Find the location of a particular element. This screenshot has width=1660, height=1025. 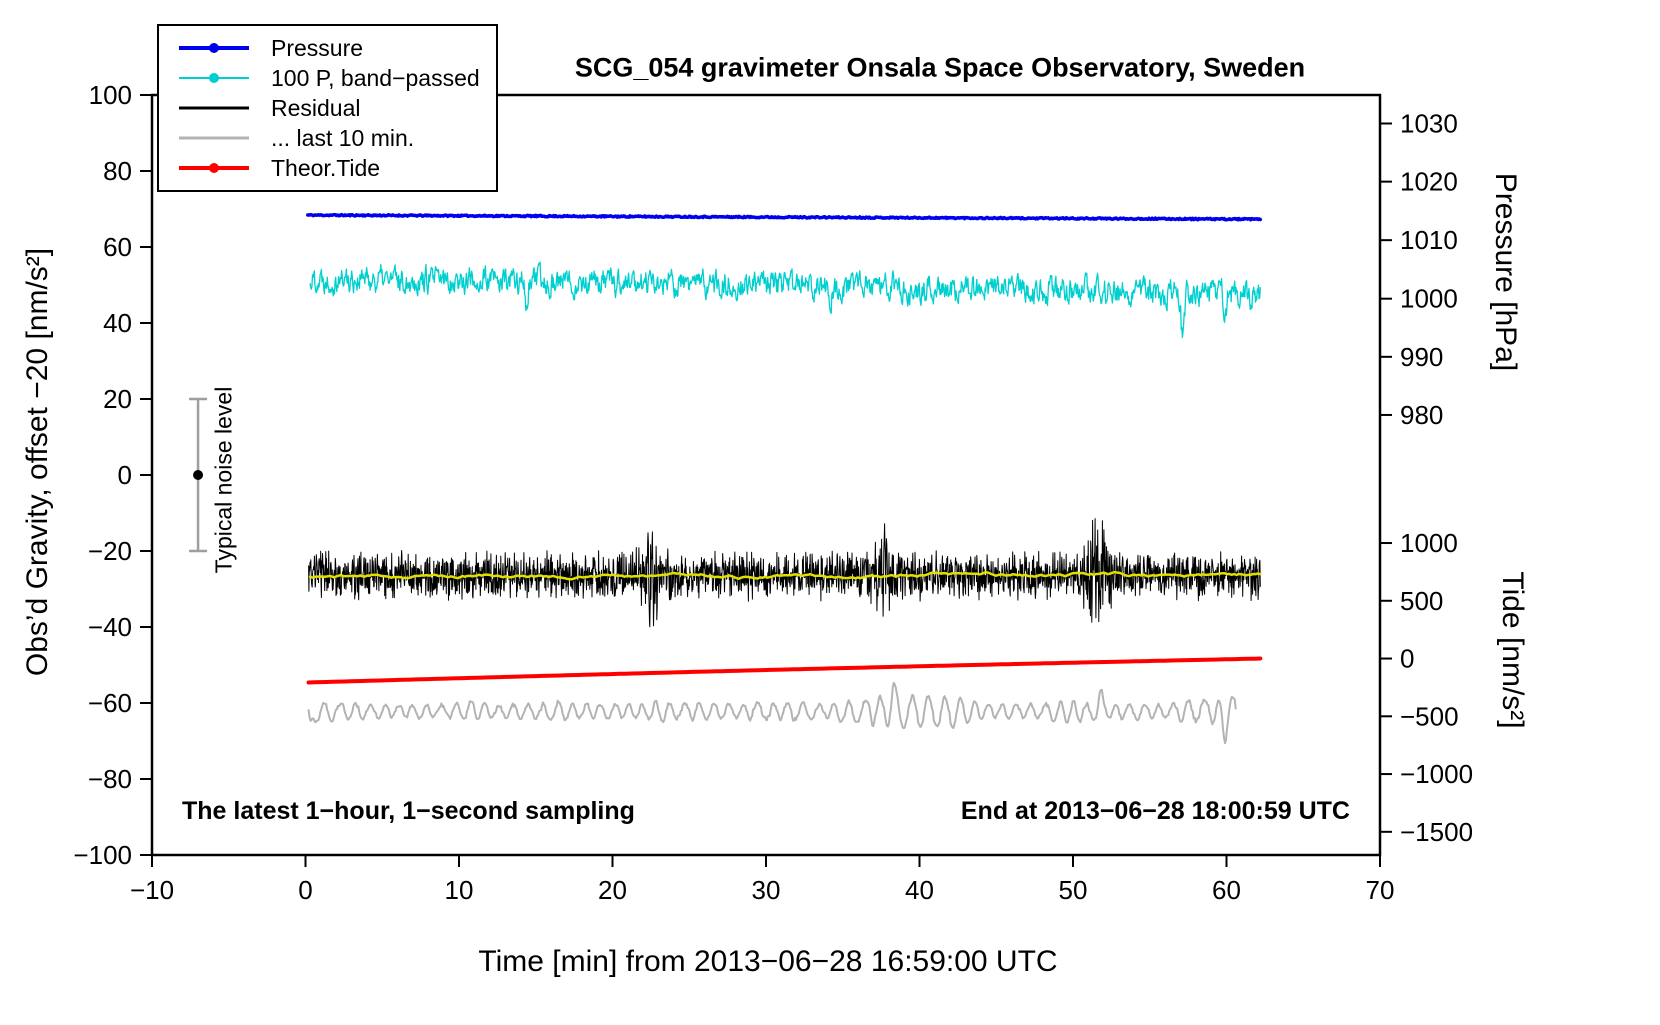

legend-item: ... last 10 min. is located at coordinates (325, 138).